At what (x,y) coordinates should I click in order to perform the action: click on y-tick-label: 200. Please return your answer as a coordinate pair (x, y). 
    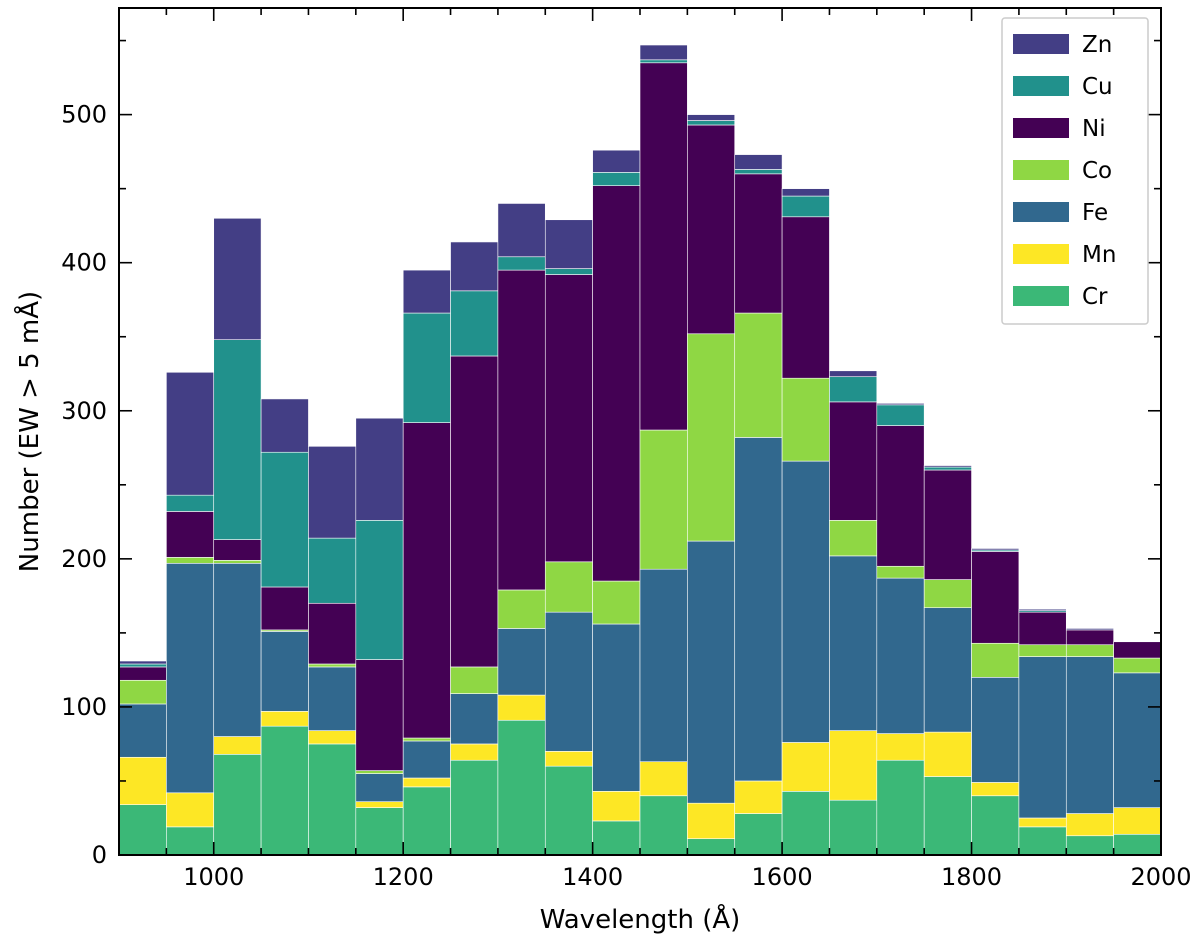
    Looking at the image, I should click on (84, 559).